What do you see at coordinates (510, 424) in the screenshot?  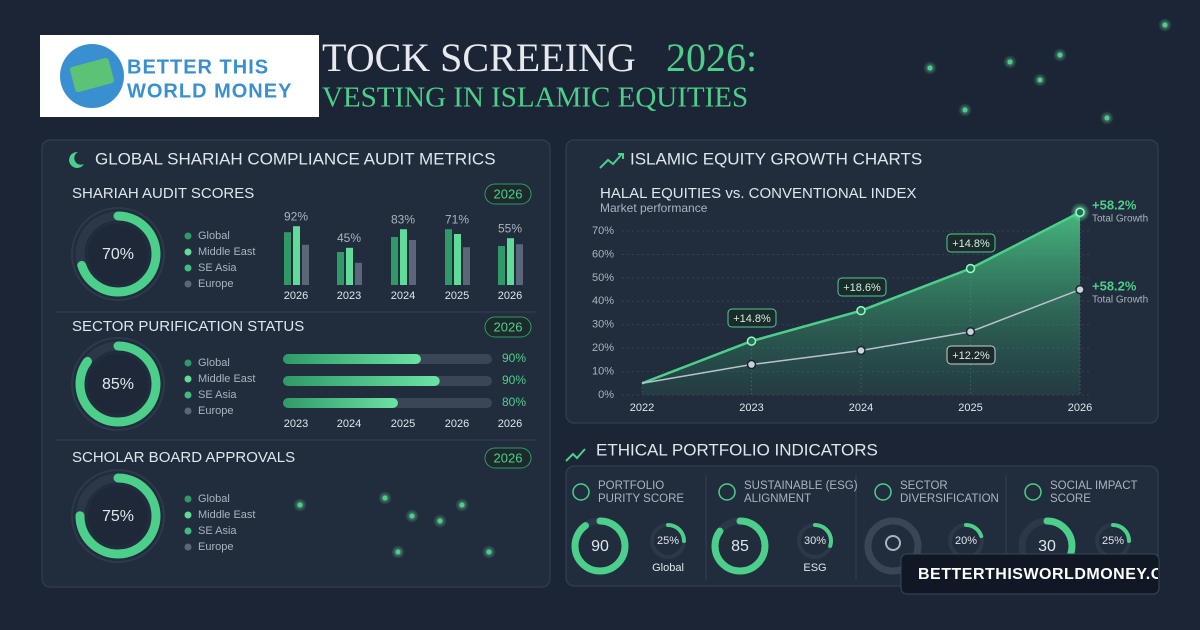 I see `x-tick-label: 2026` at bounding box center [510, 424].